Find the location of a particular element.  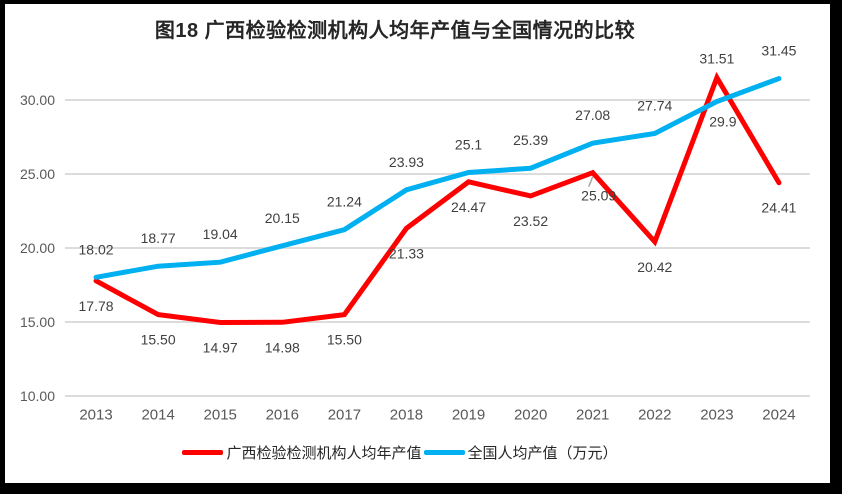

data-label: 25.09 is located at coordinates (598, 196).